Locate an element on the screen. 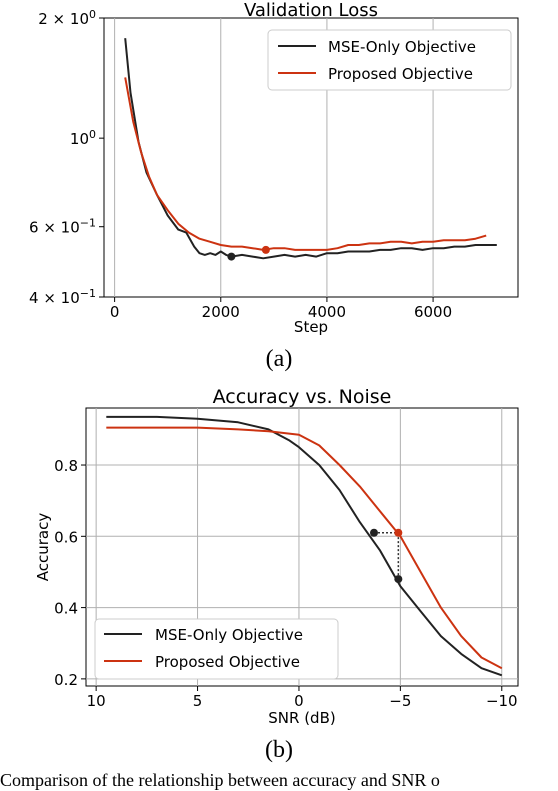 The width and height of the screenshot is (558, 791). y-tick-label: 0.2 is located at coordinates (66, 680).